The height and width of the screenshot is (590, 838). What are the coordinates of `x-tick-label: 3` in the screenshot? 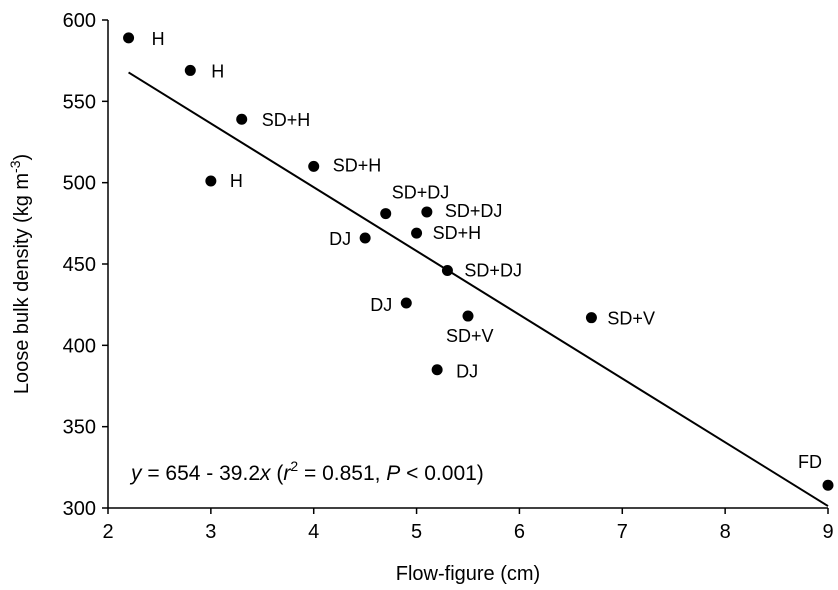 It's located at (210, 532).